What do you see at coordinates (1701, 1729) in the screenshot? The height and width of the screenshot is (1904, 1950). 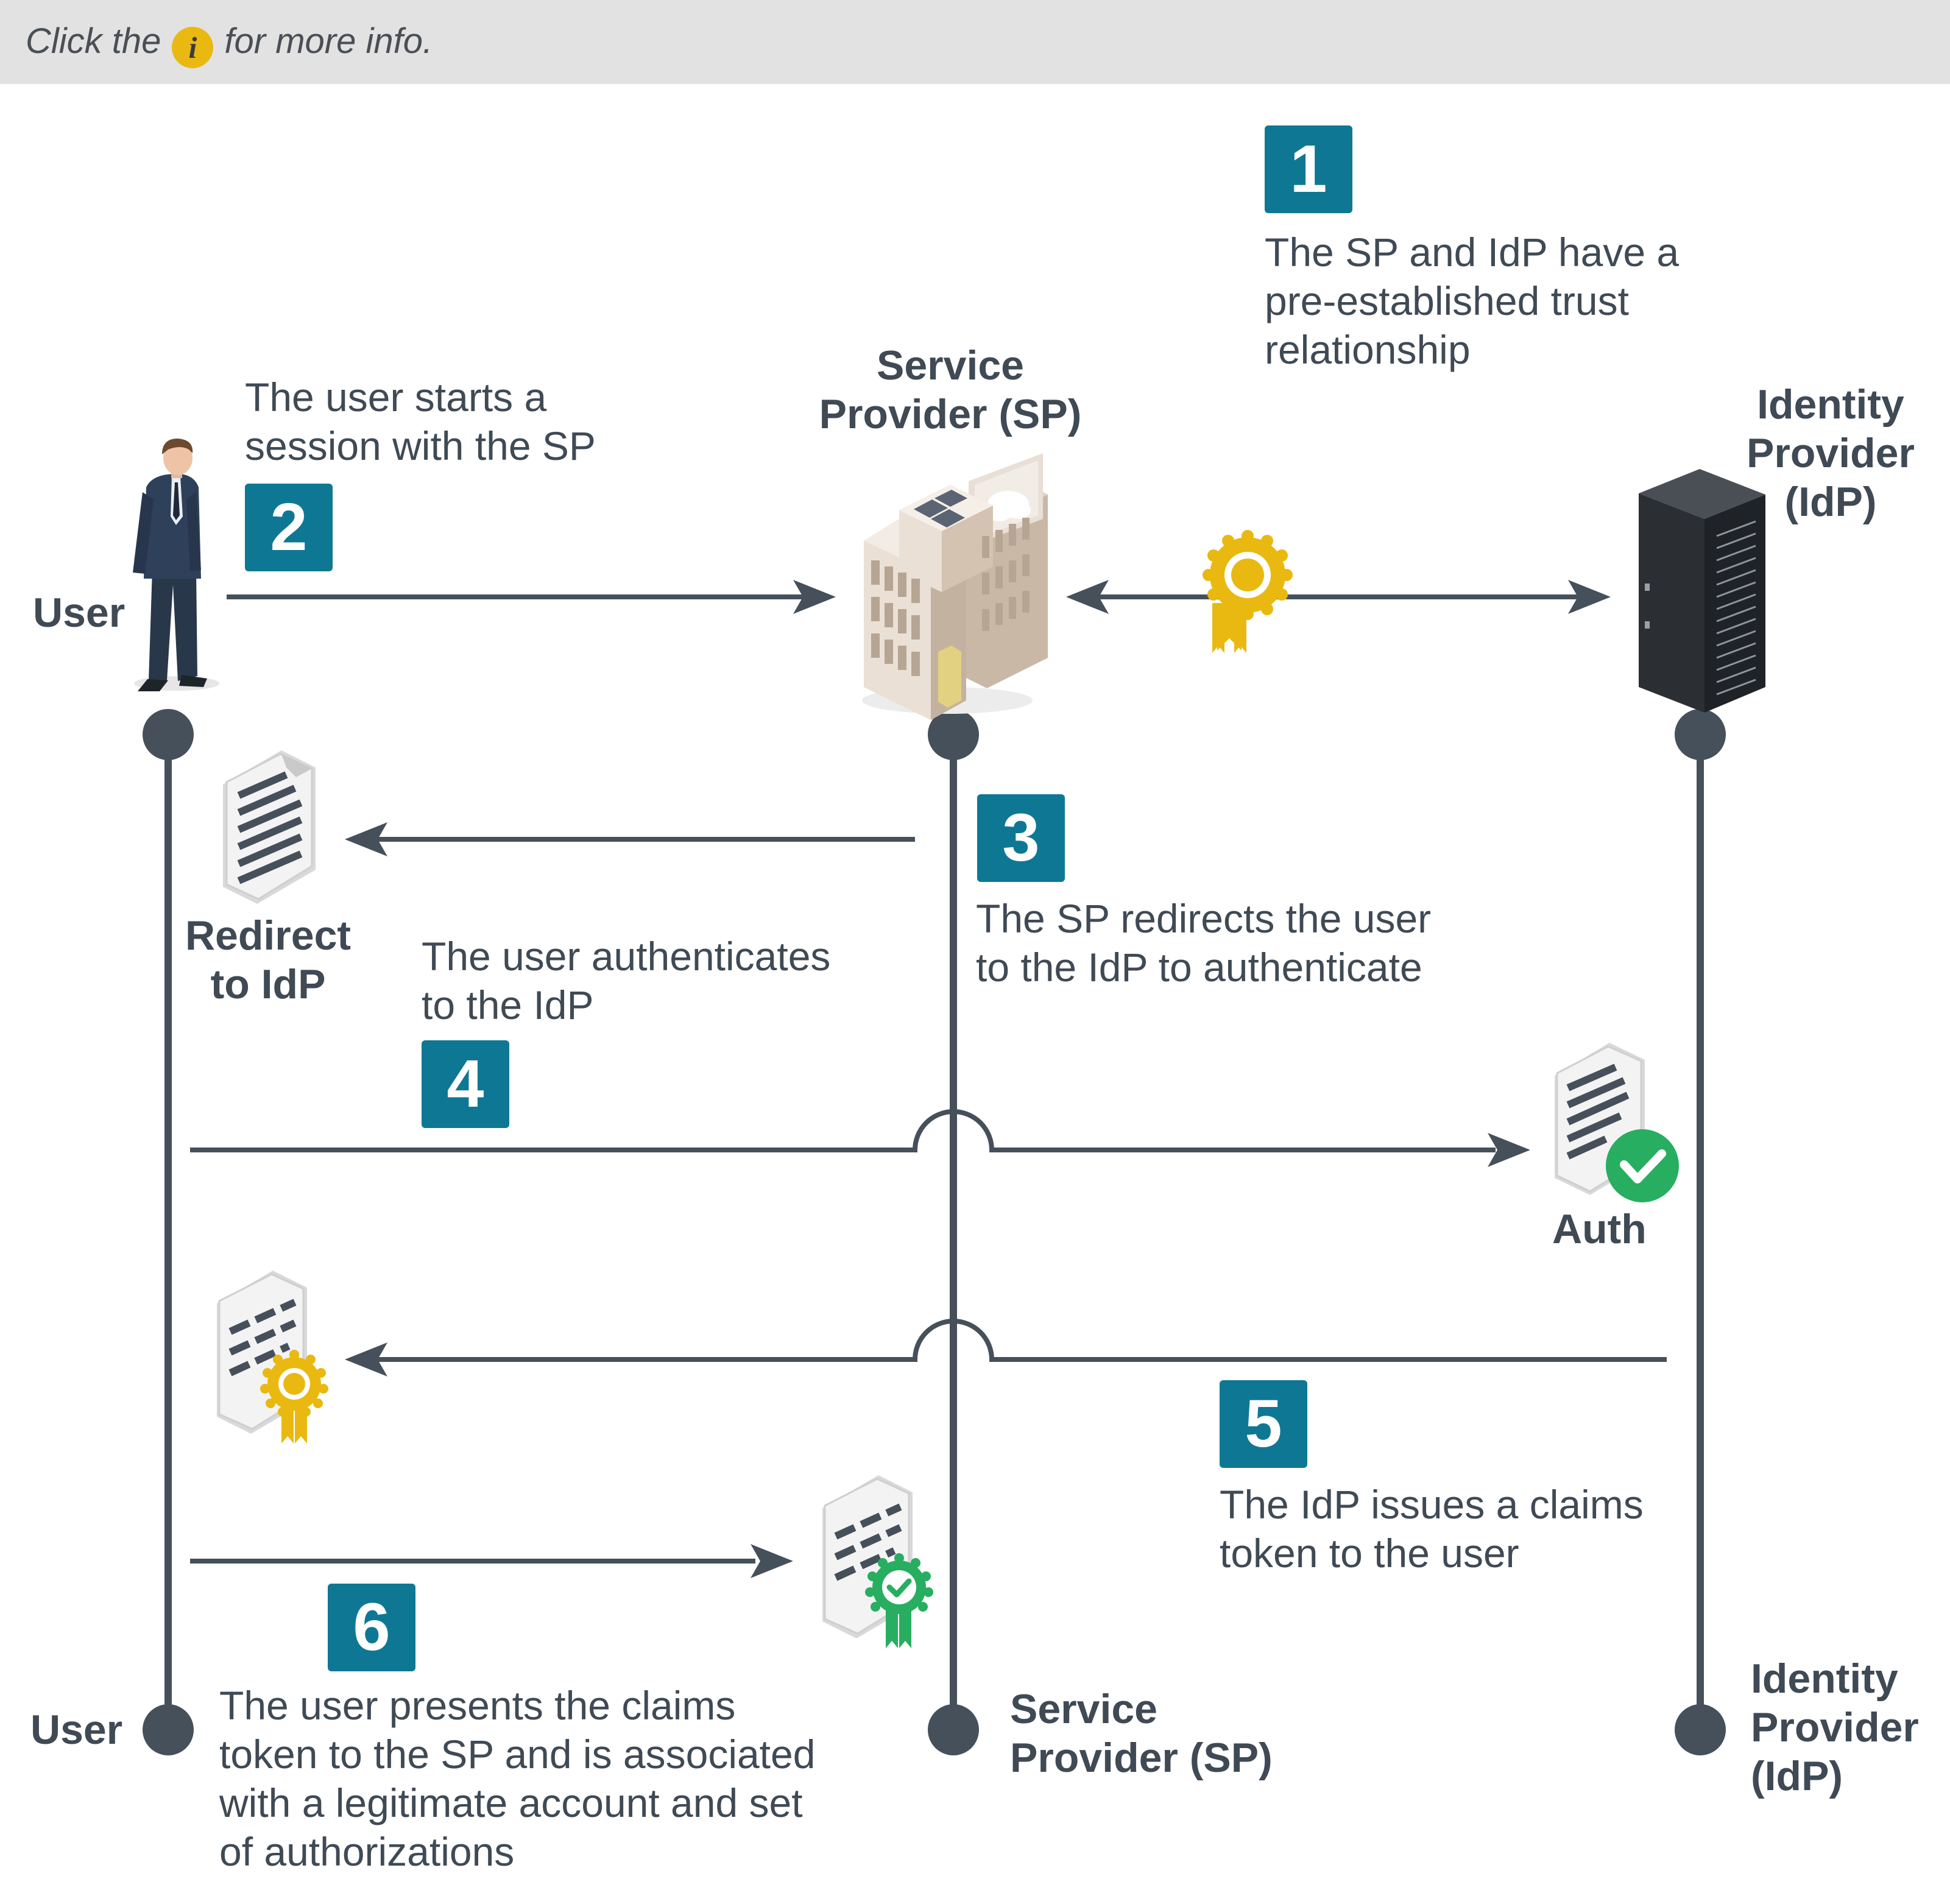 I see `idp-node-bottom` at bounding box center [1701, 1729].